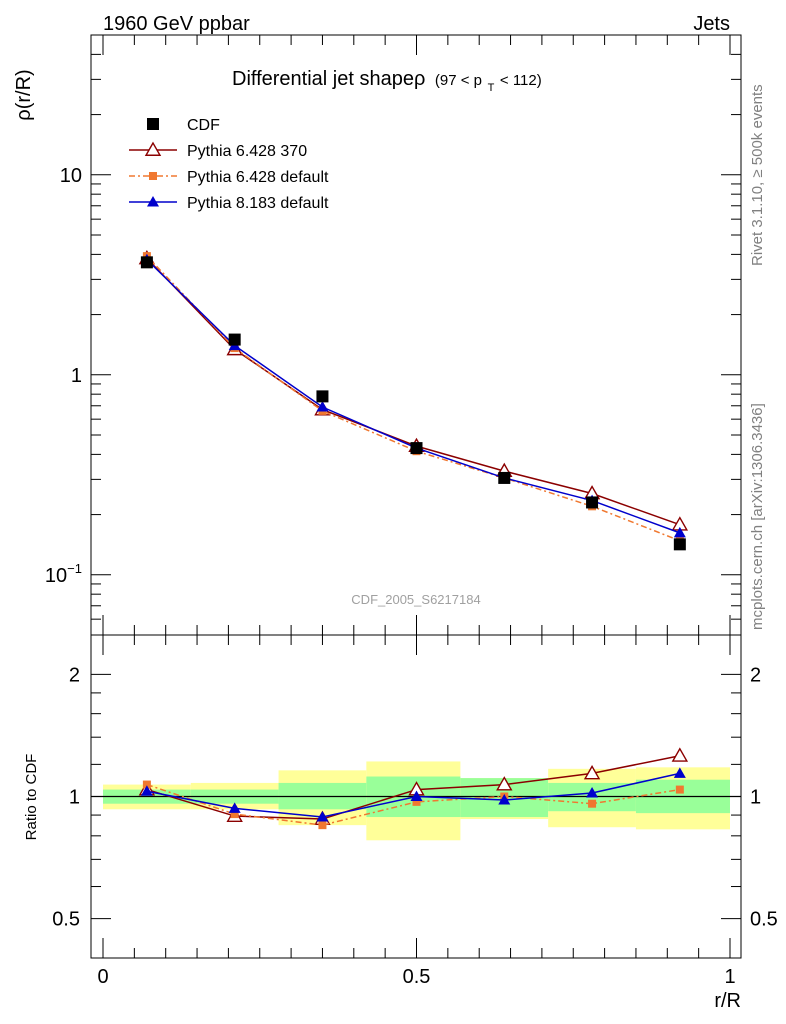 The image size is (786, 1024). What do you see at coordinates (74, 798) in the screenshot?
I see `ratio-y-tick-label: 1` at bounding box center [74, 798].